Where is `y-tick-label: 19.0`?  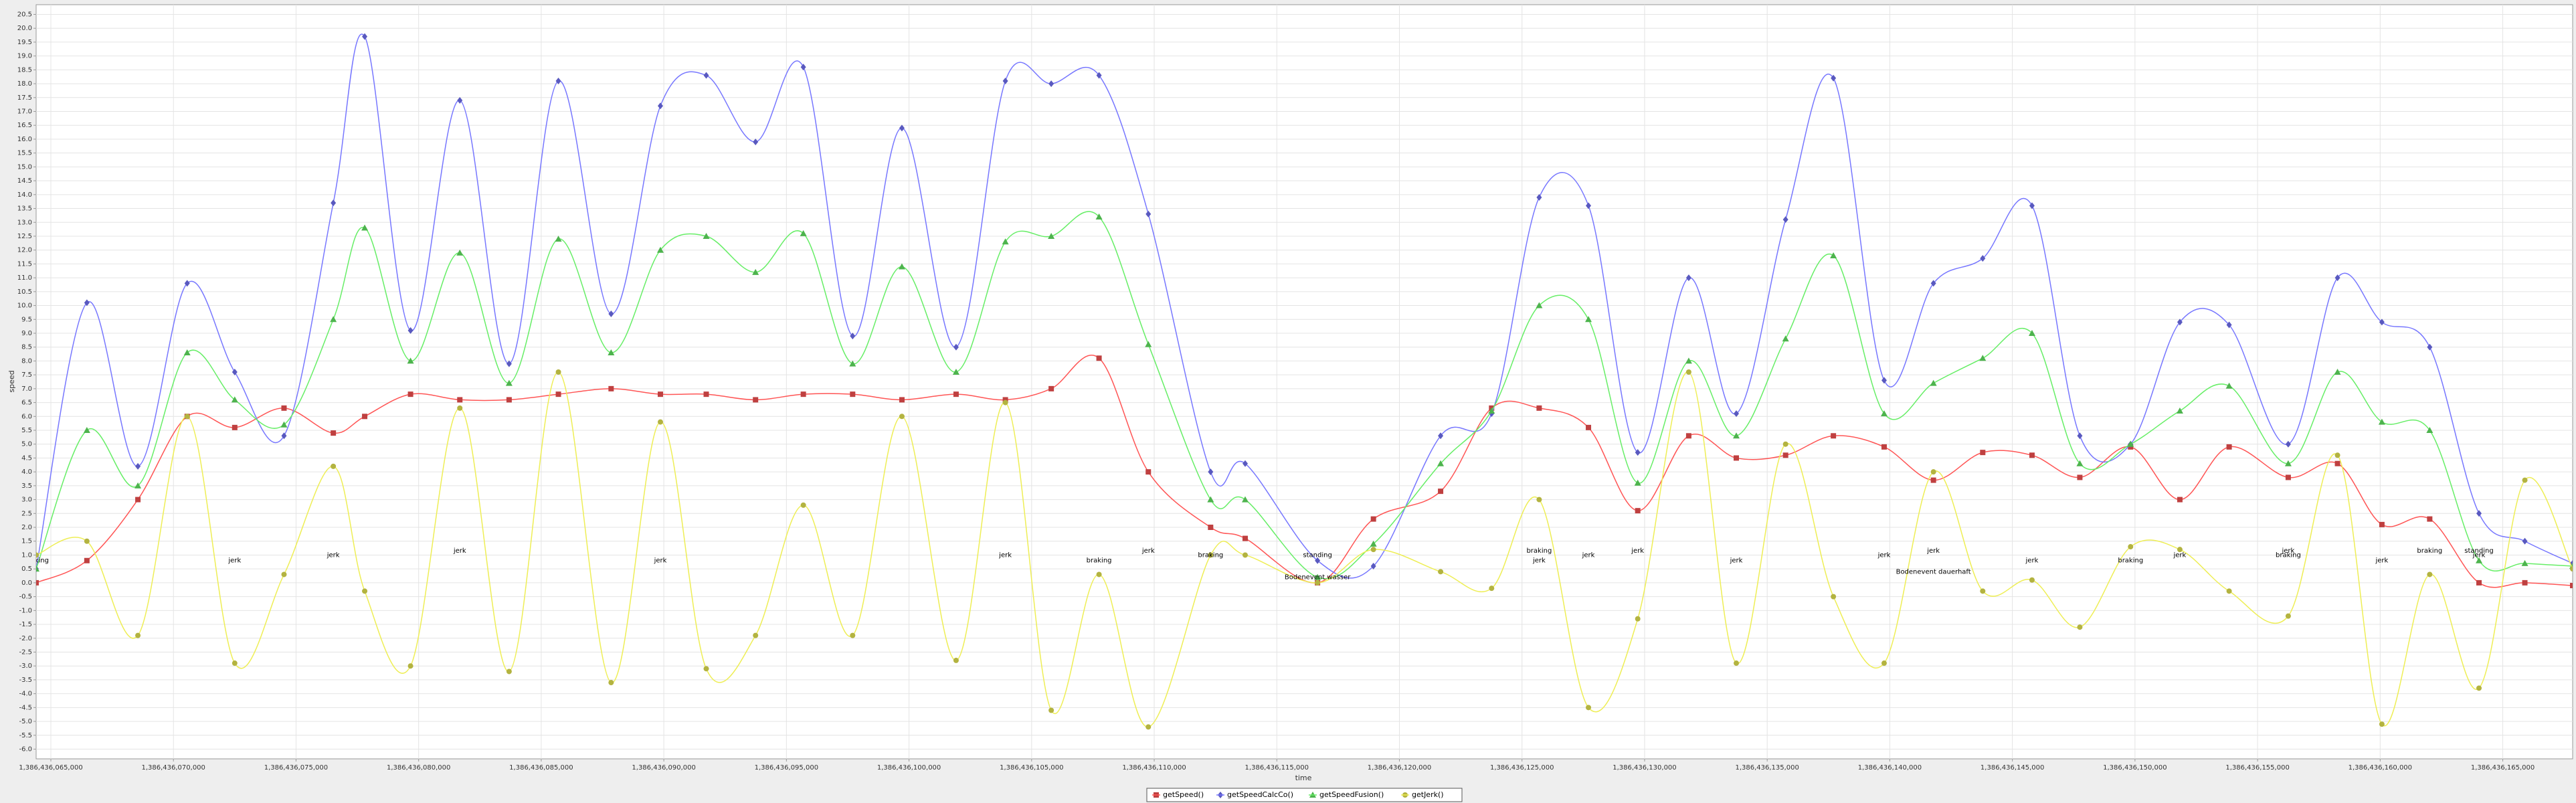 y-tick-label: 19.0 is located at coordinates (25, 56).